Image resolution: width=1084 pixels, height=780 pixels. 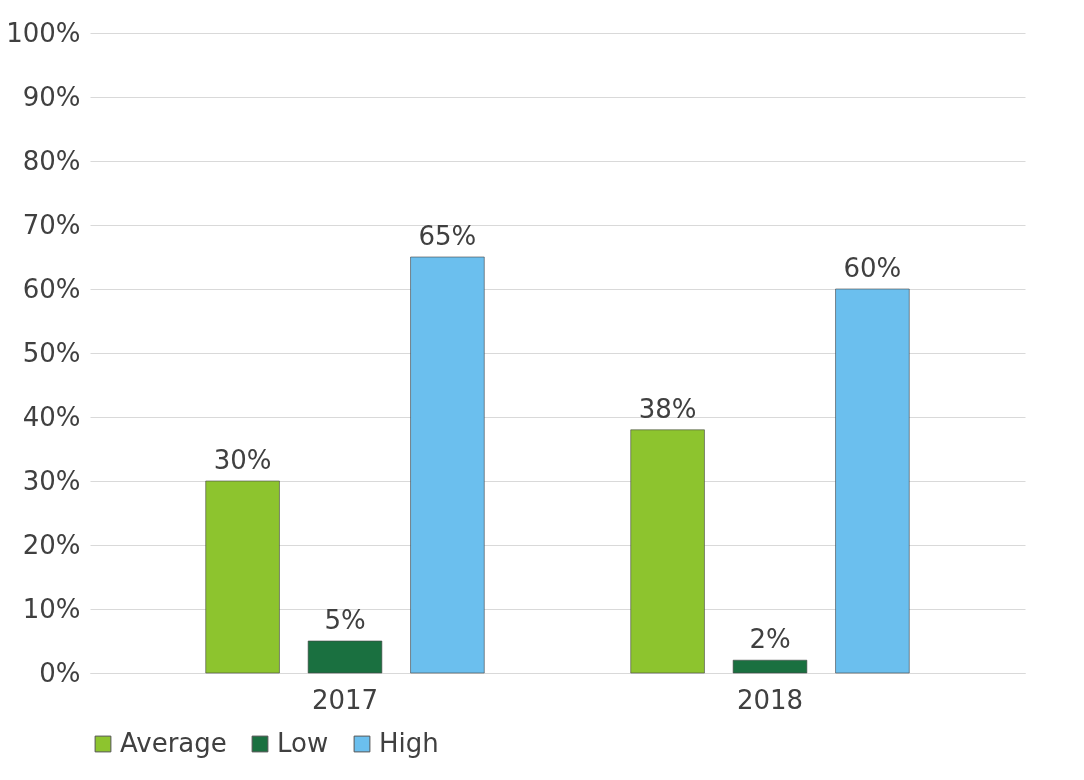 What do you see at coordinates (51, 160) in the screenshot?
I see `y-tick-label: 80%` at bounding box center [51, 160].